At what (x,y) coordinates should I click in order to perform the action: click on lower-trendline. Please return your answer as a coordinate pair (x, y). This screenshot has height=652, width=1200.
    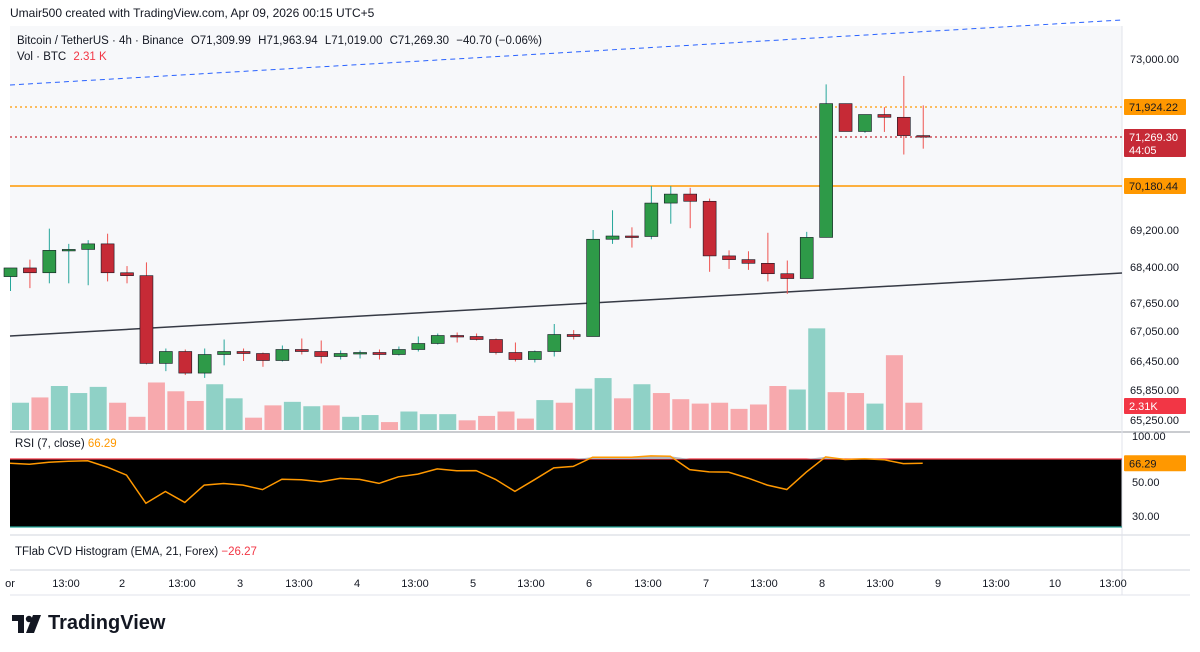
    Looking at the image, I should click on (566, 304).